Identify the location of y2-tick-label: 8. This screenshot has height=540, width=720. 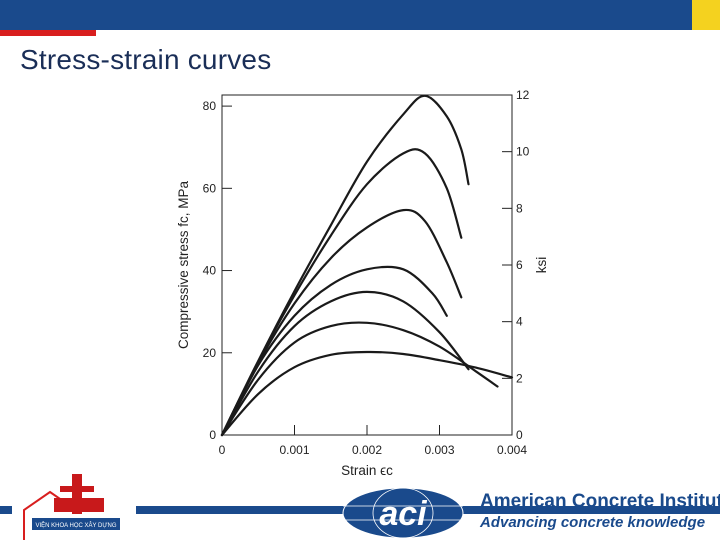
(519, 208).